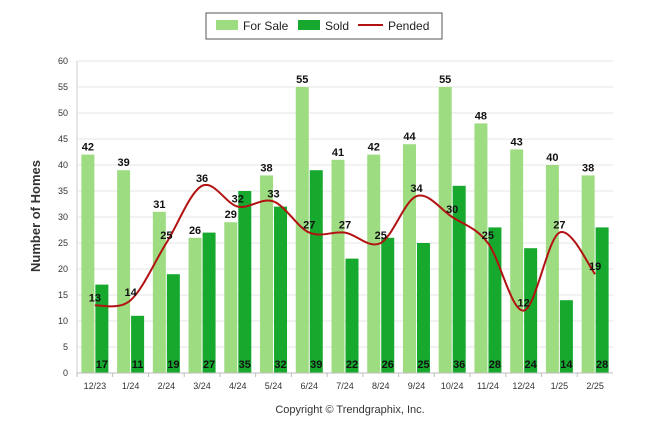 This screenshot has height=439, width=646. Describe the element at coordinates (63, 321) in the screenshot. I see `y-tick-label: 10` at that location.